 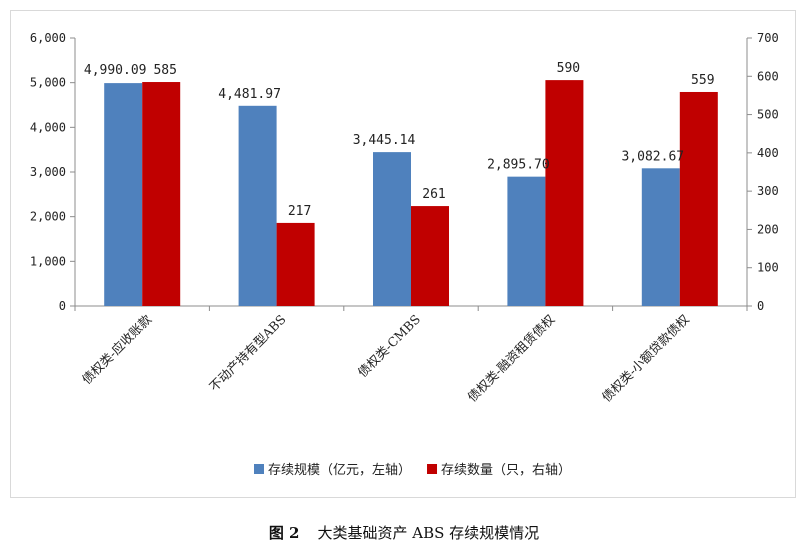 I want to click on y-right-tick-label: 600, so click(x=768, y=76).